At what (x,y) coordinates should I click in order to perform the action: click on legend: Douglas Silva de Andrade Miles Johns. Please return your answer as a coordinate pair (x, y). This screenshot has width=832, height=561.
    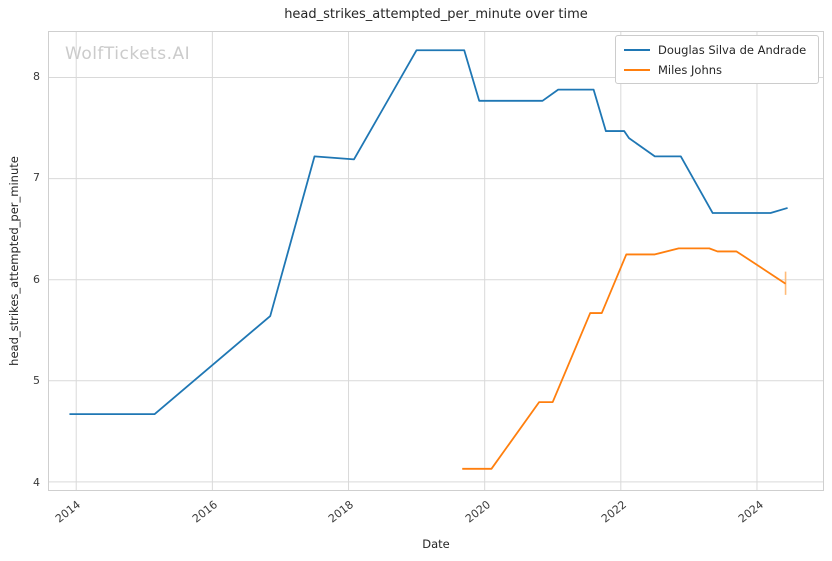
    Looking at the image, I should click on (717, 59).